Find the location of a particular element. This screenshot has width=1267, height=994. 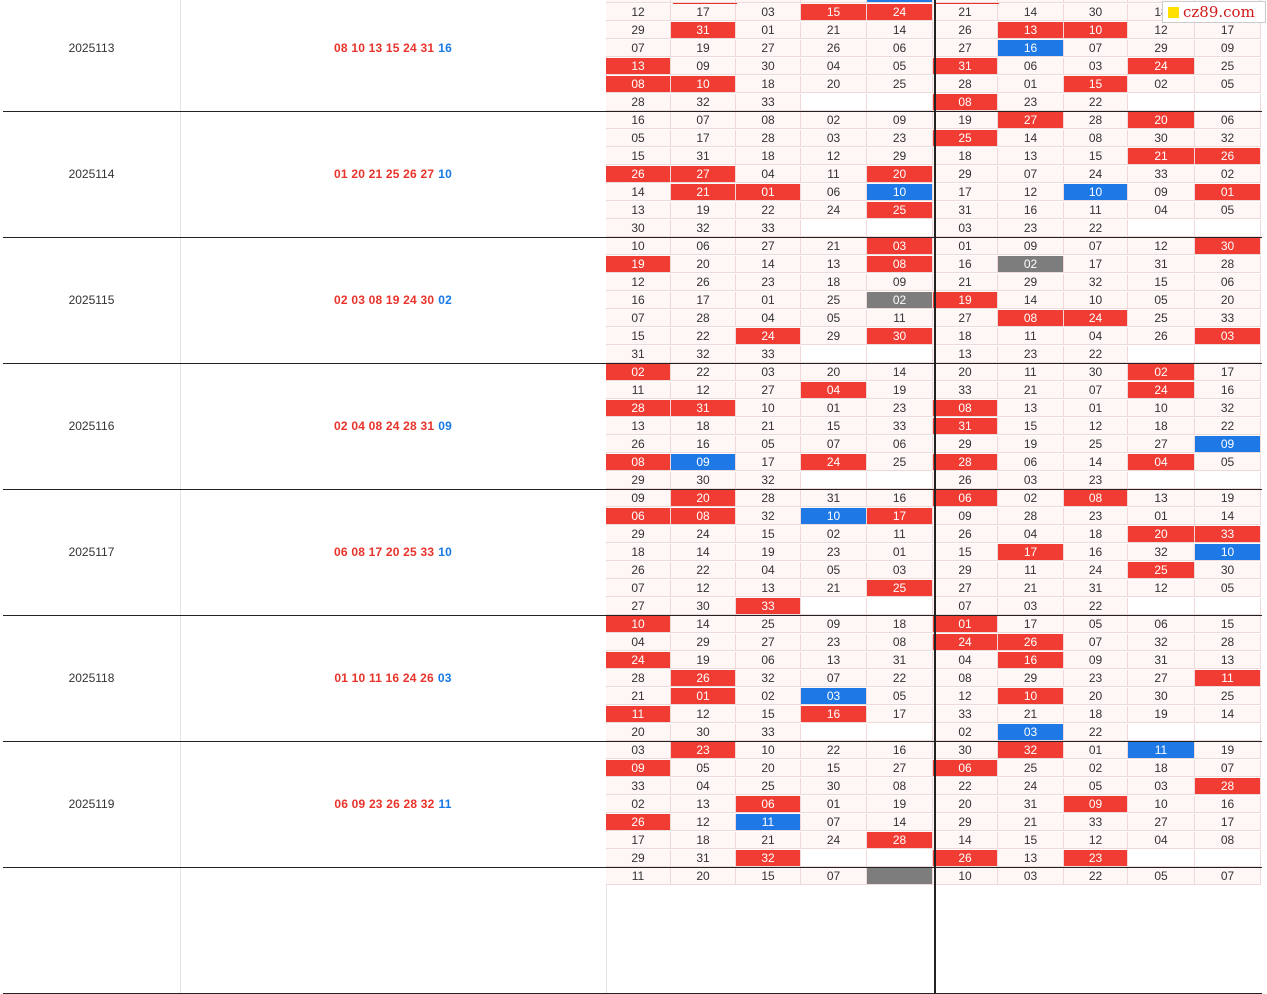

grid-cell: 31 is located at coordinates (638, 354).